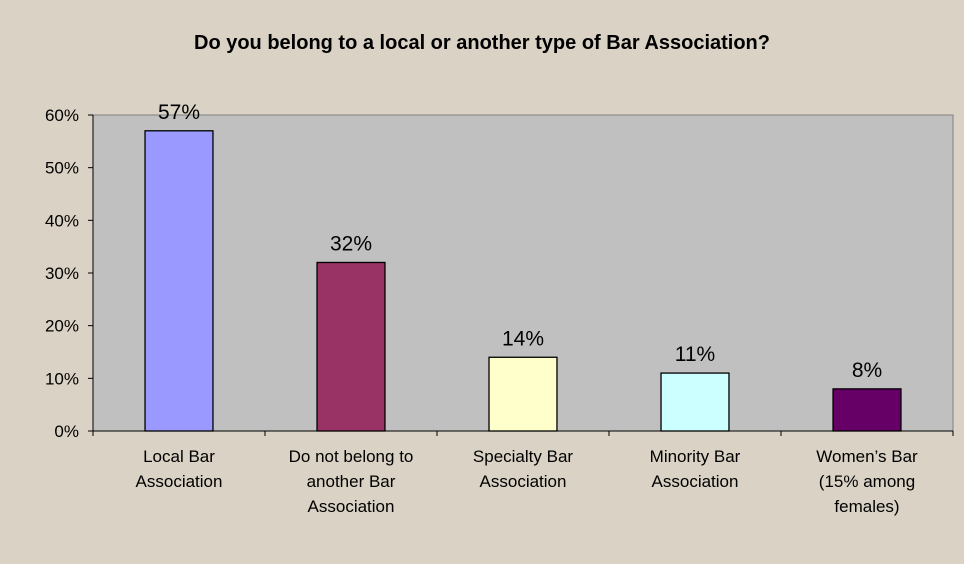 This screenshot has height=564, width=964. What do you see at coordinates (62, 168) in the screenshot?
I see `y-tick-label: 50%` at bounding box center [62, 168].